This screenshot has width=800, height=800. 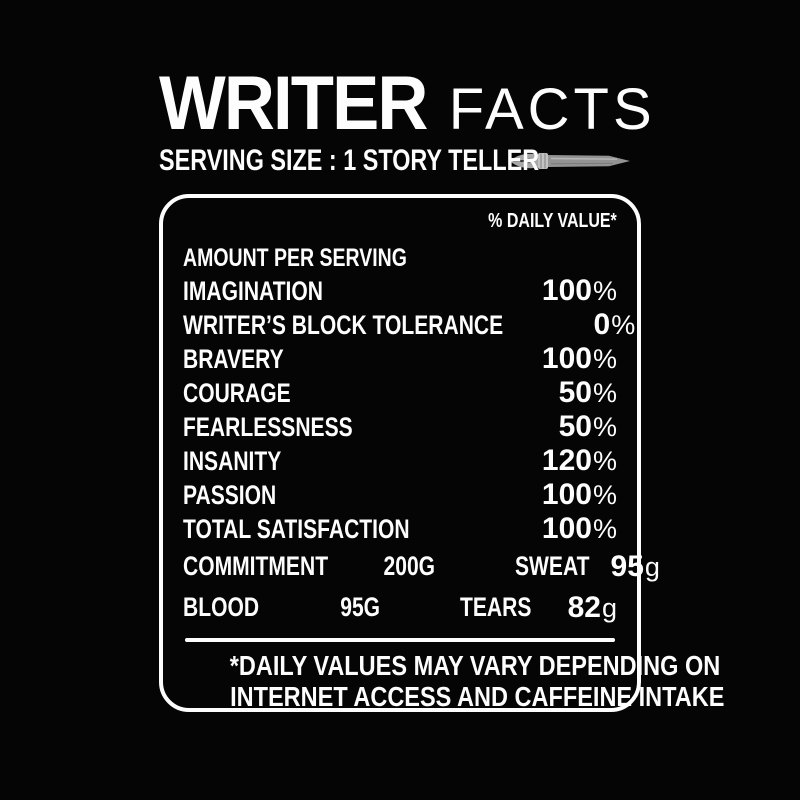 What do you see at coordinates (232, 460) in the screenshot?
I see `fact-label-text: INSANITY` at bounding box center [232, 460].